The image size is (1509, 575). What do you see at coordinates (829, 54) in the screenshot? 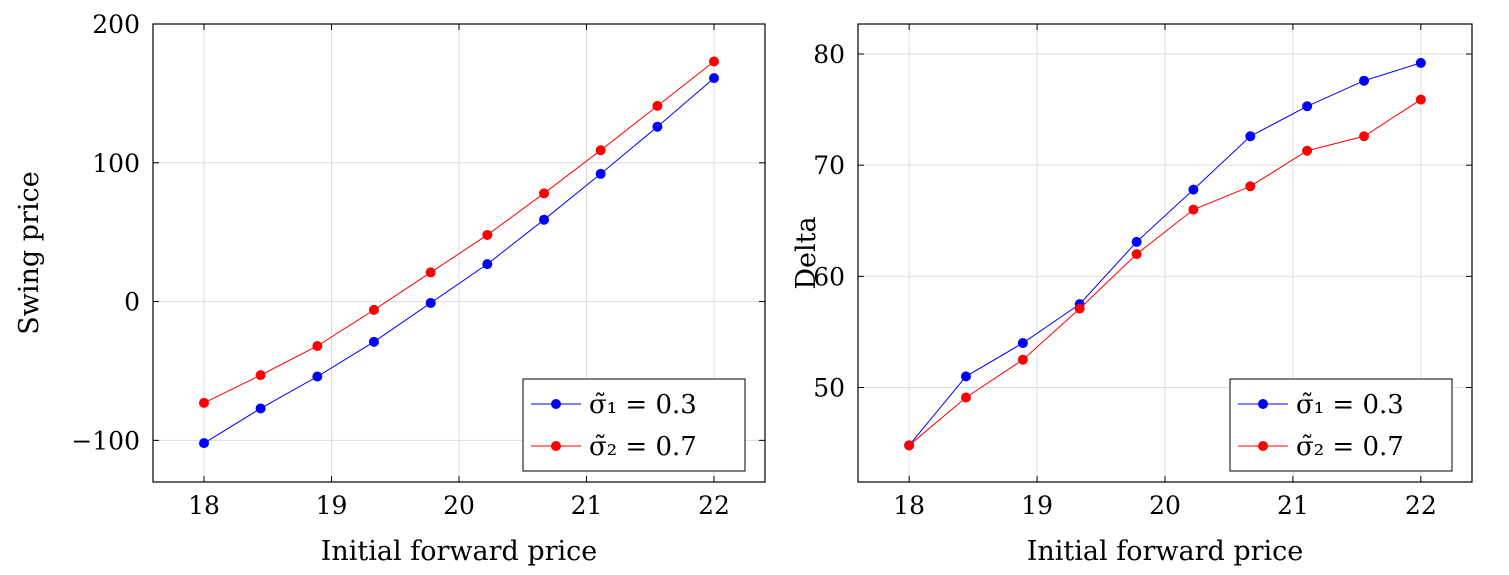
I see `y-tick-label: 80` at bounding box center [829, 54].